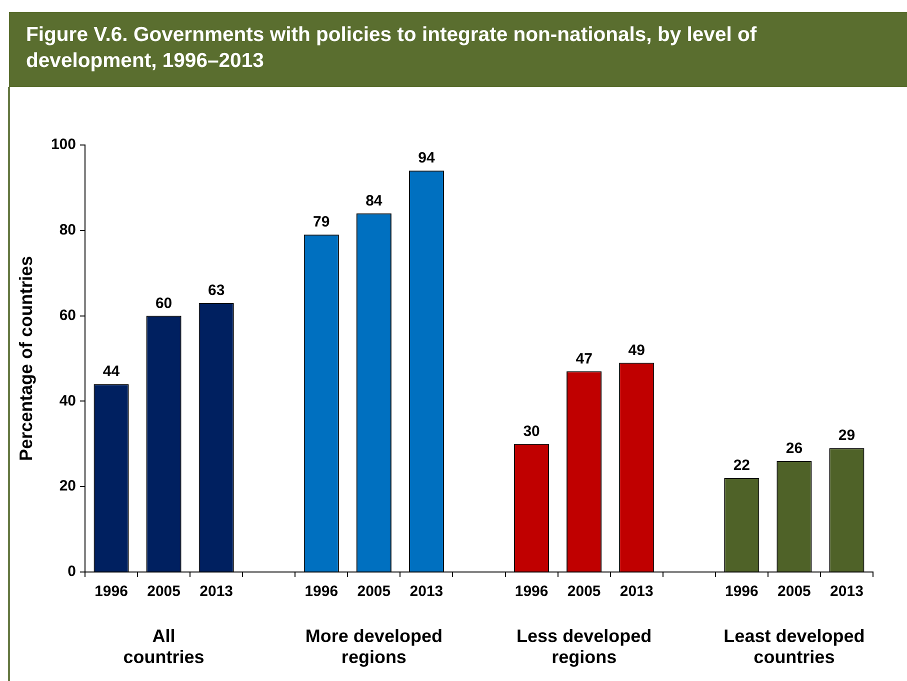 This screenshot has height=681, width=907. What do you see at coordinates (67, 401) in the screenshot?
I see `y-tick-label: 40` at bounding box center [67, 401].